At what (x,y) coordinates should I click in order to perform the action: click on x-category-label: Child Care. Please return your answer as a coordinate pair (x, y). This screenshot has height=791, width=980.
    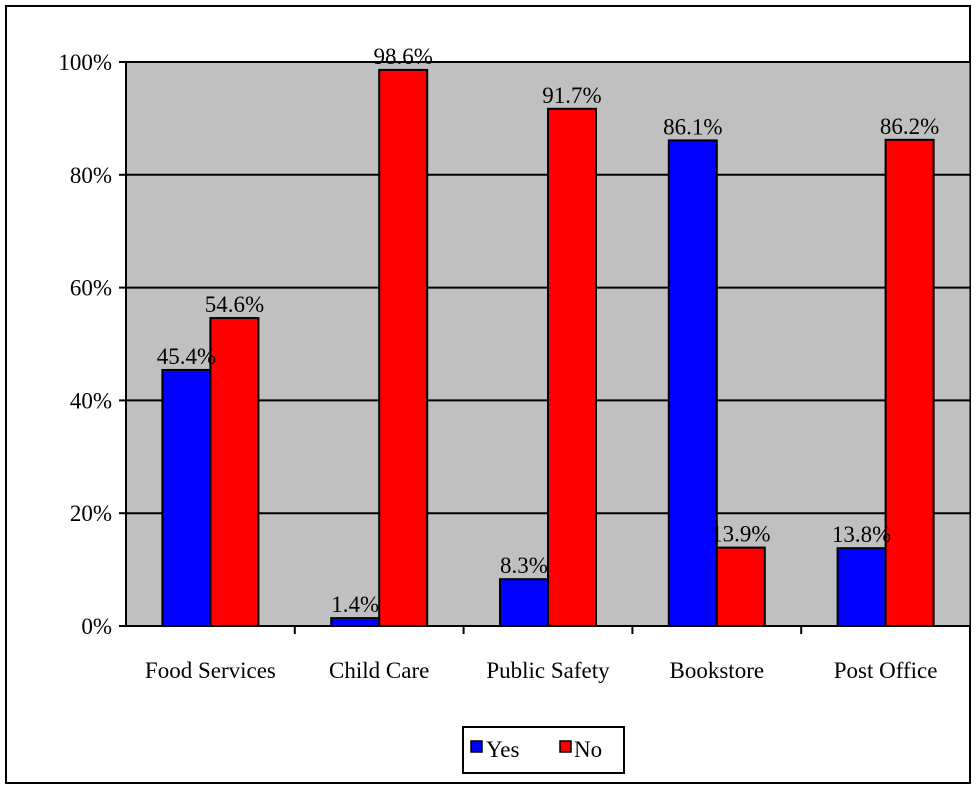
    Looking at the image, I should click on (379, 670).